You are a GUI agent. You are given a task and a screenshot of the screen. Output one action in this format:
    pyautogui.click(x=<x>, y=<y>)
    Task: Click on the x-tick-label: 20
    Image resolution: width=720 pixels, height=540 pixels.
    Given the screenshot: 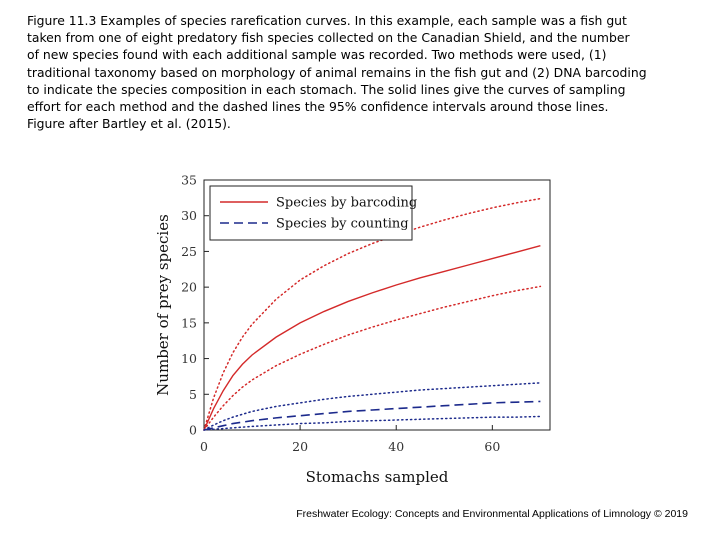 What is the action you would take?
    pyautogui.click(x=300, y=446)
    